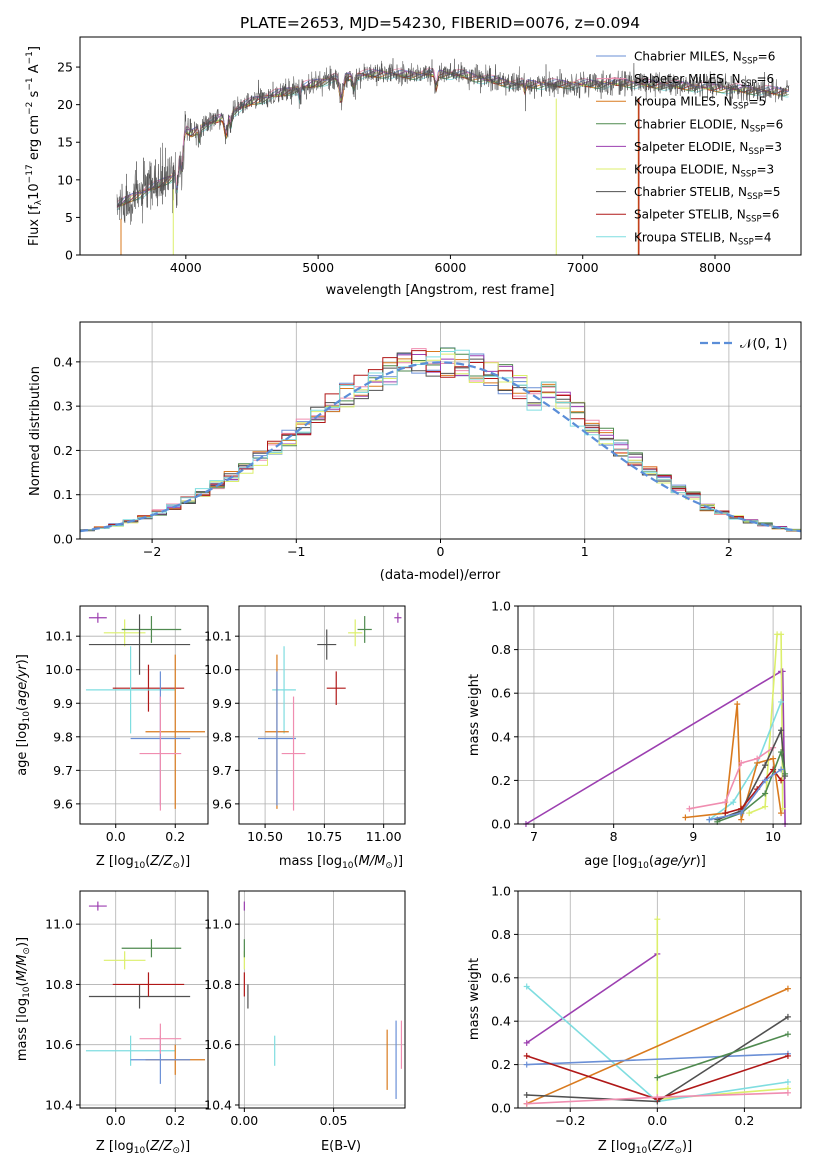 Image resolution: width=819 pixels, height=1170 pixels. Describe the element at coordinates (265, 836) in the screenshot. I see `x-tick-label: 10.50` at that location.